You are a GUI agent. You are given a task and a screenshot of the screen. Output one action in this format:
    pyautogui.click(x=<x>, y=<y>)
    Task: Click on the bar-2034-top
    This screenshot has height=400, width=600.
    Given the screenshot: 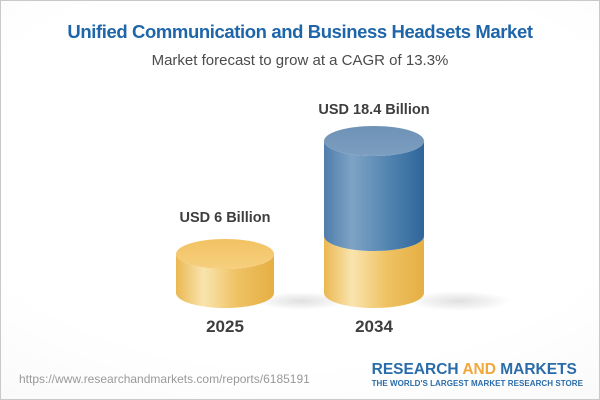 What is the action you would take?
    pyautogui.click(x=374, y=141)
    